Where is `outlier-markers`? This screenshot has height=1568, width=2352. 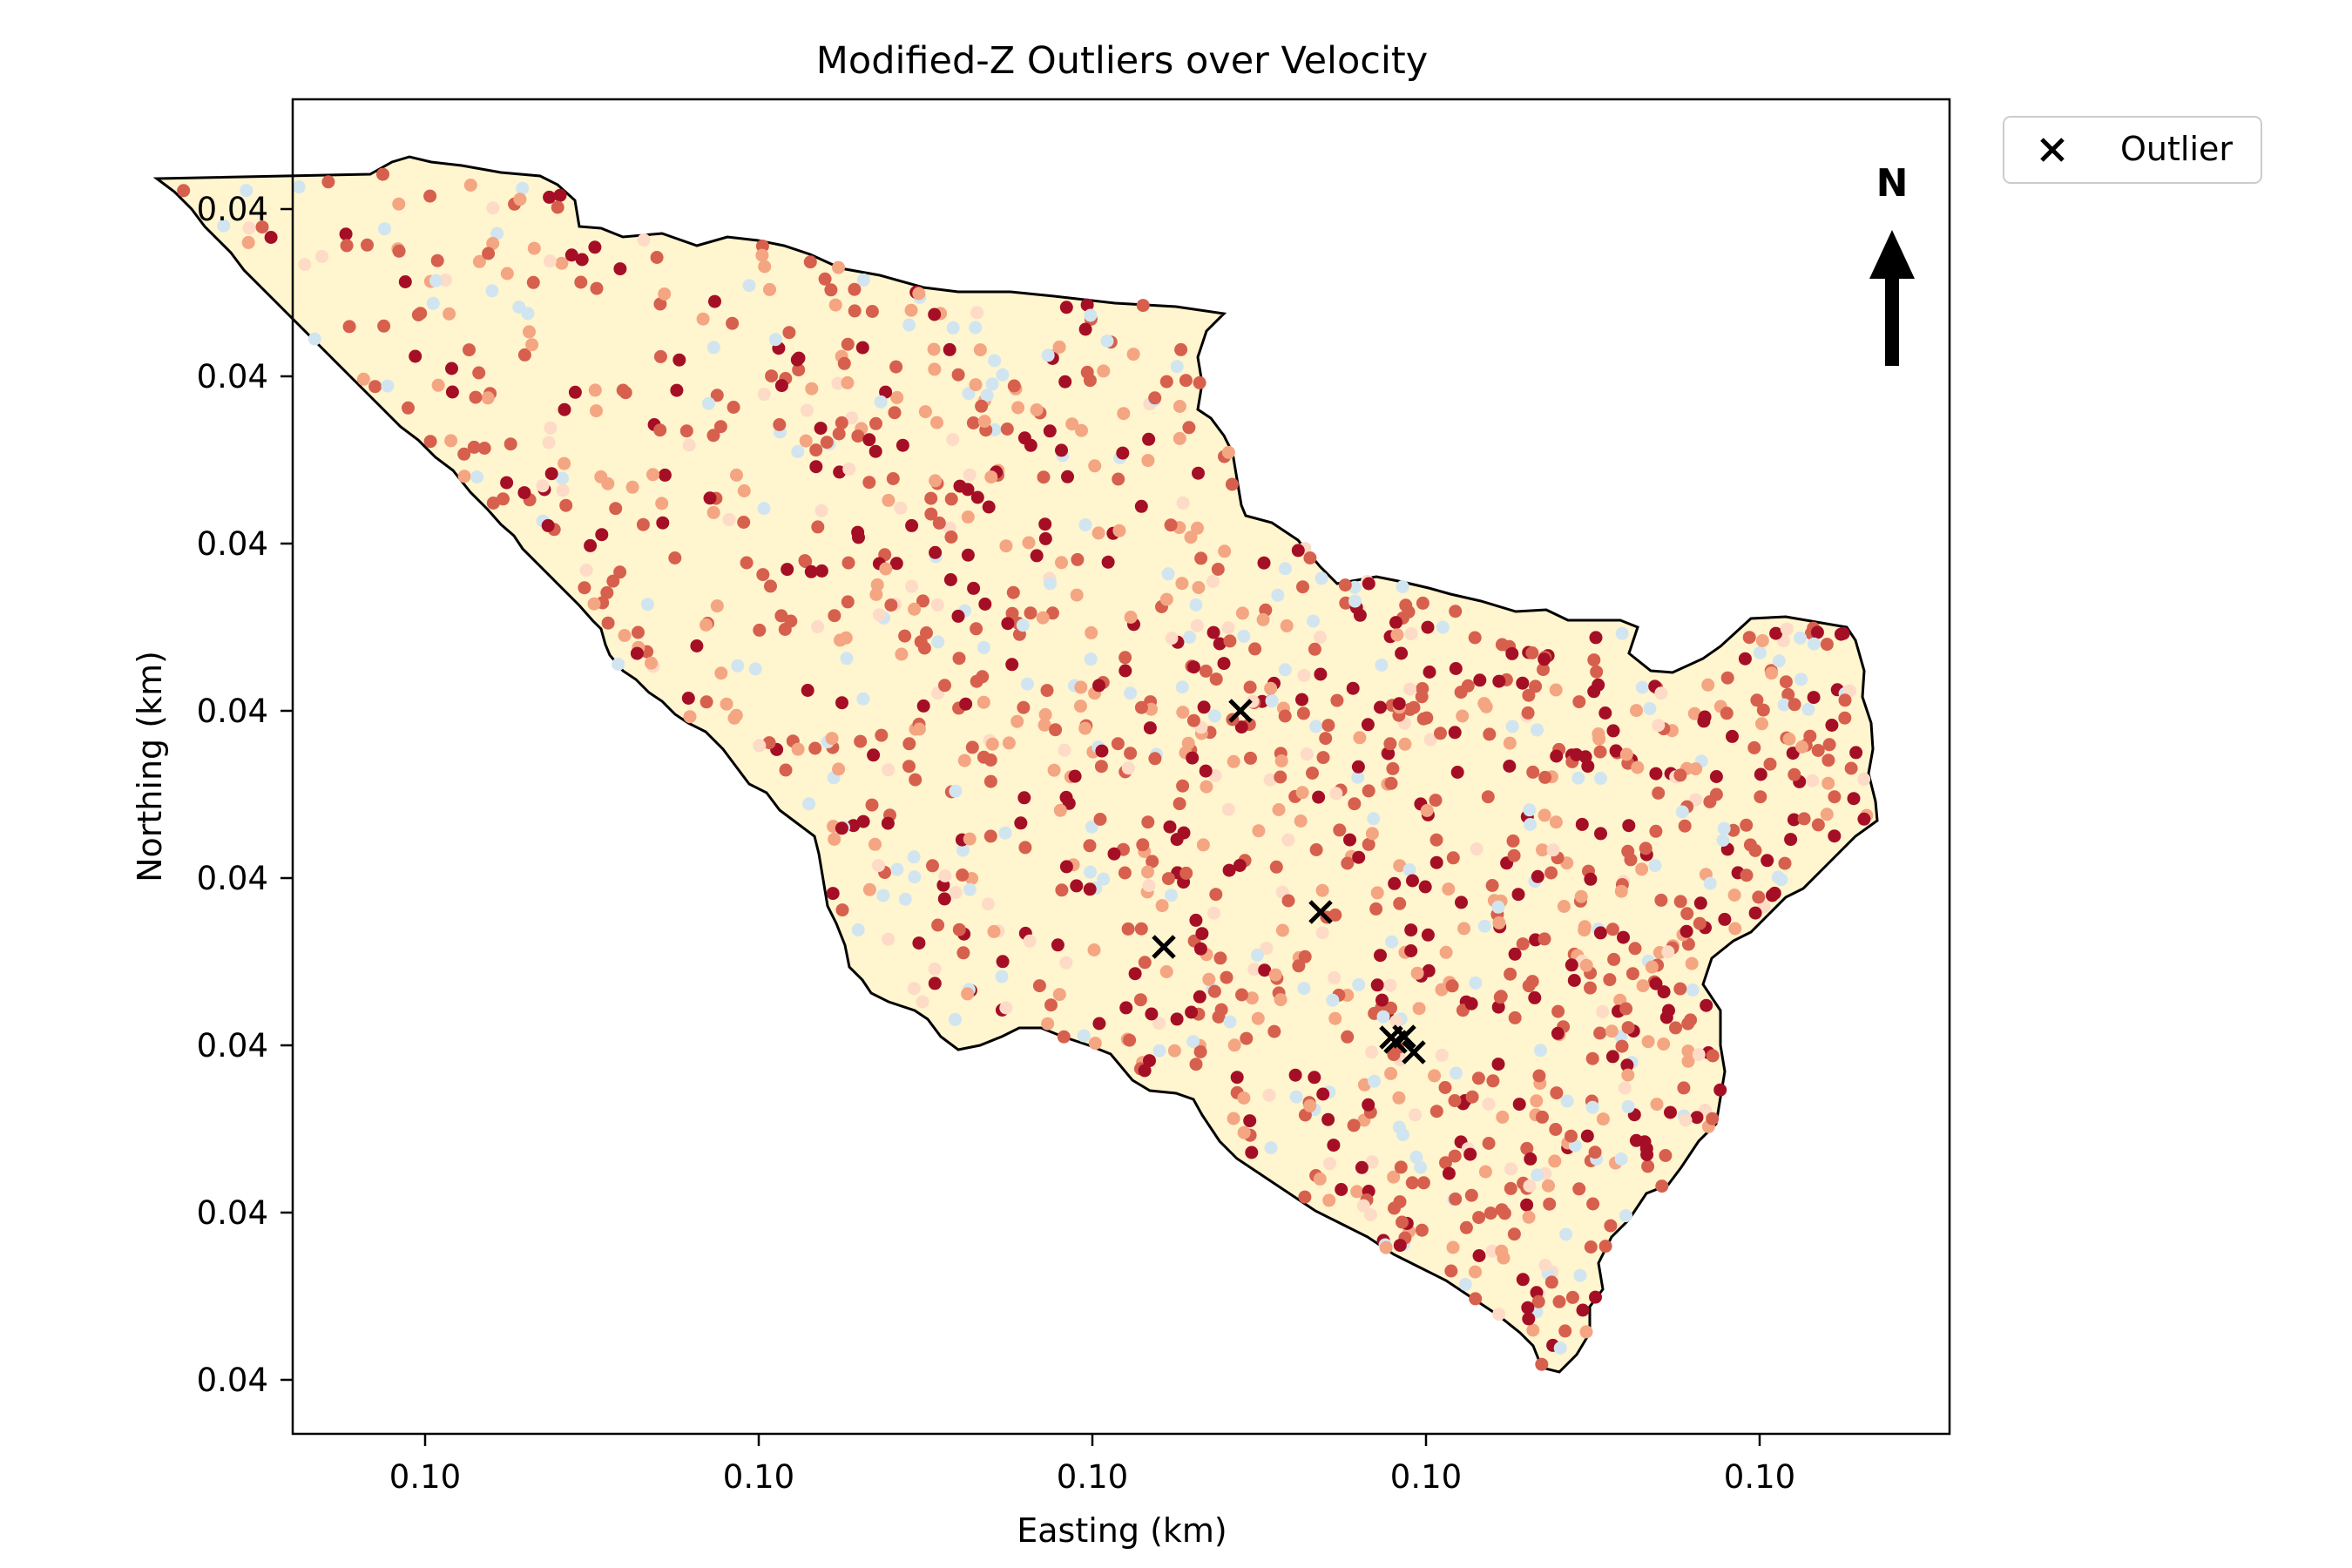 outlier-markers is located at coordinates (1289, 881).